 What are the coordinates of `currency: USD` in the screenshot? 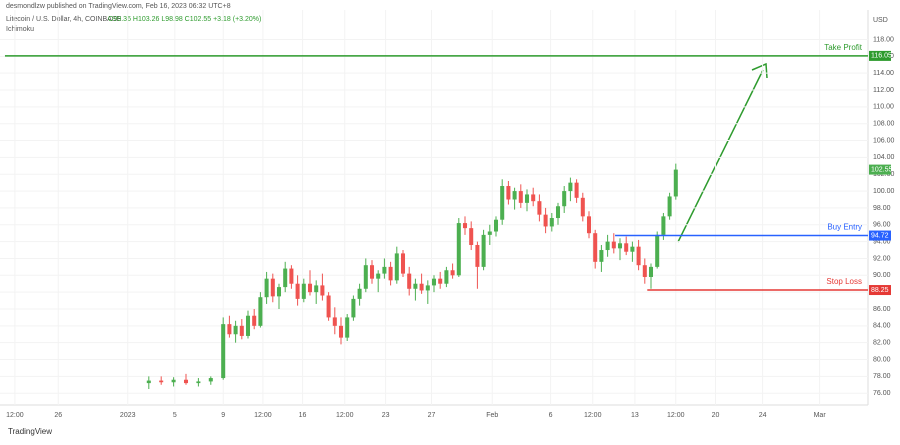 It's located at (880, 20).